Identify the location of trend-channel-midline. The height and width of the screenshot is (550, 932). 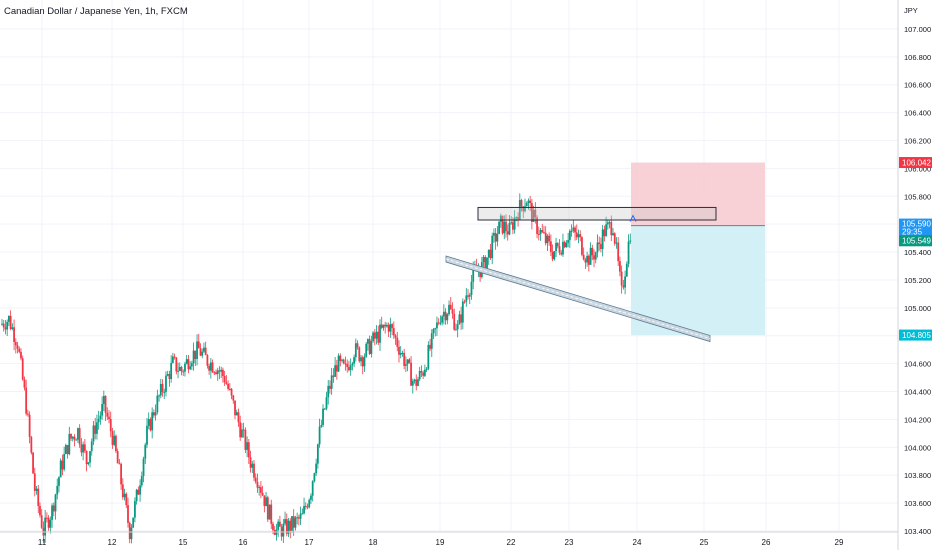
(578, 298).